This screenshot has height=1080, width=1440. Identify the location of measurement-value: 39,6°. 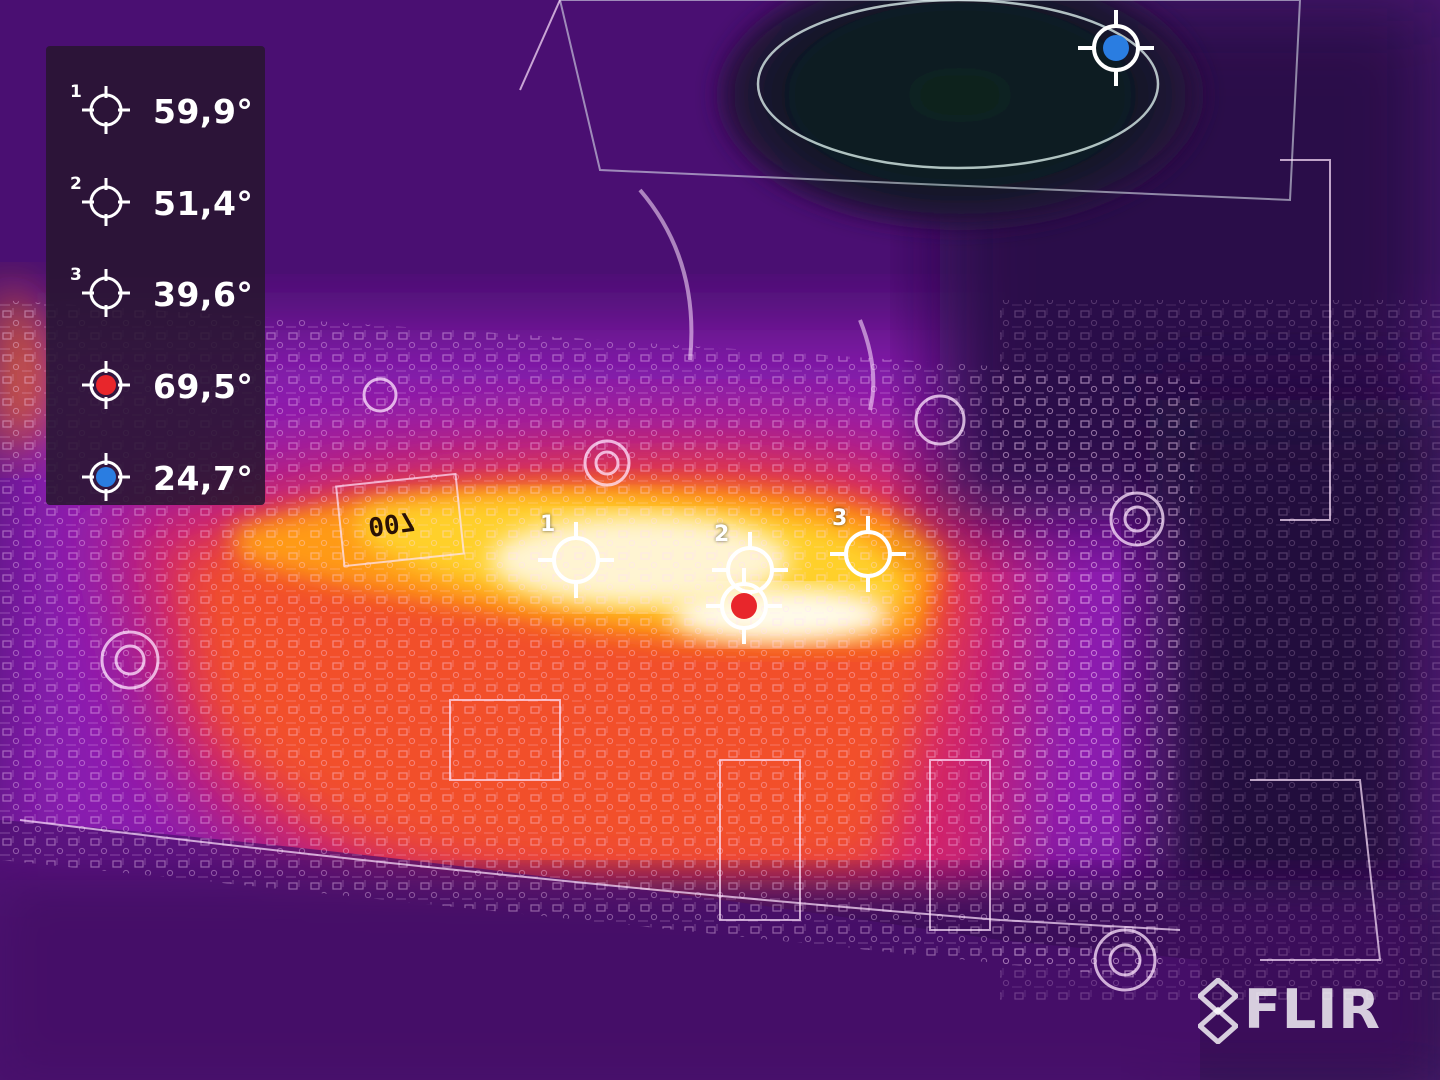
(203, 294).